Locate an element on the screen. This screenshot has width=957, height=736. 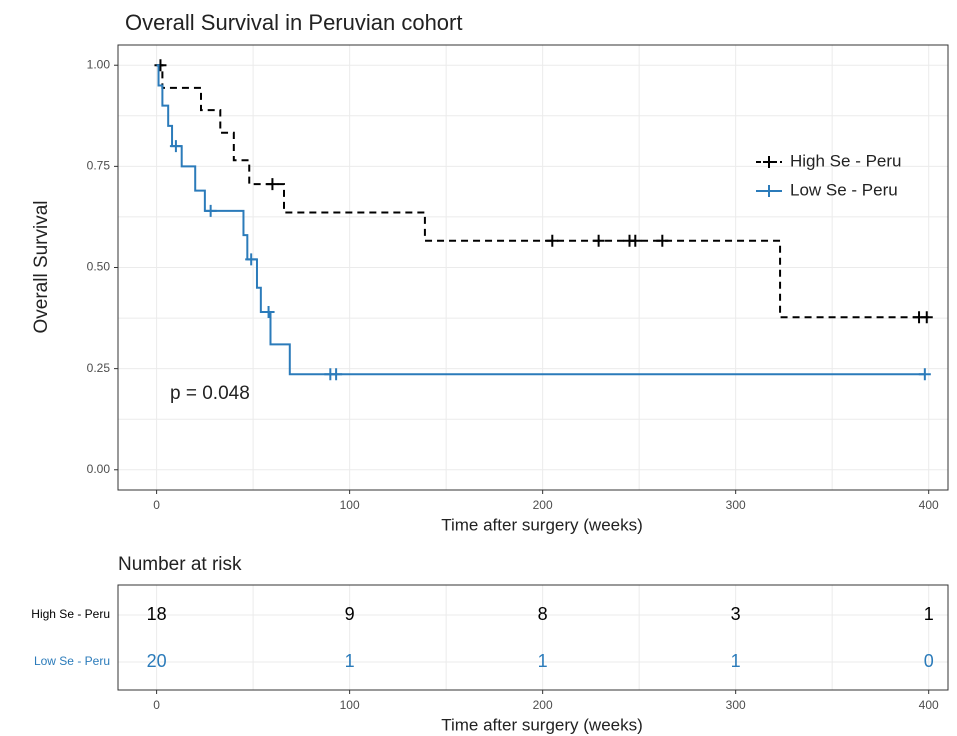
legend-label: High Se - Peru is located at coordinates (846, 160).